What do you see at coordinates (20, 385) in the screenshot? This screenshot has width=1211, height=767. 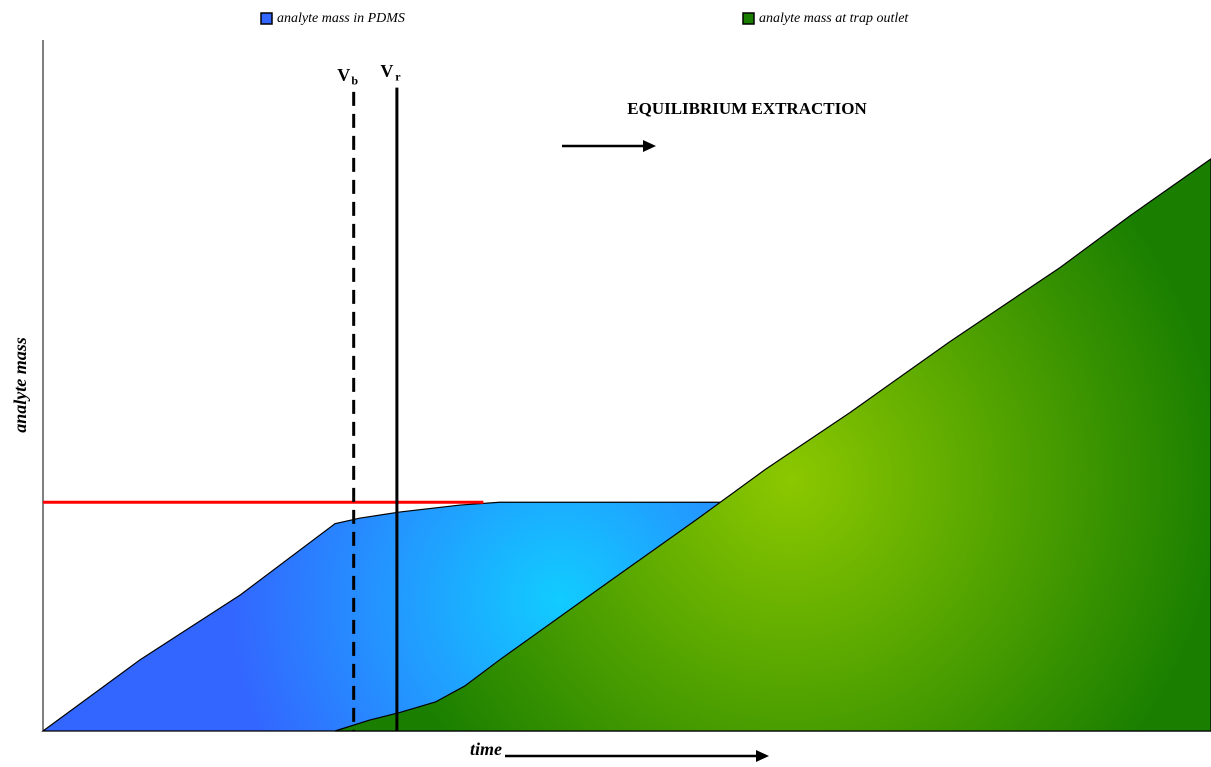 I see `y-axis-label: analyte mass` at bounding box center [20, 385].